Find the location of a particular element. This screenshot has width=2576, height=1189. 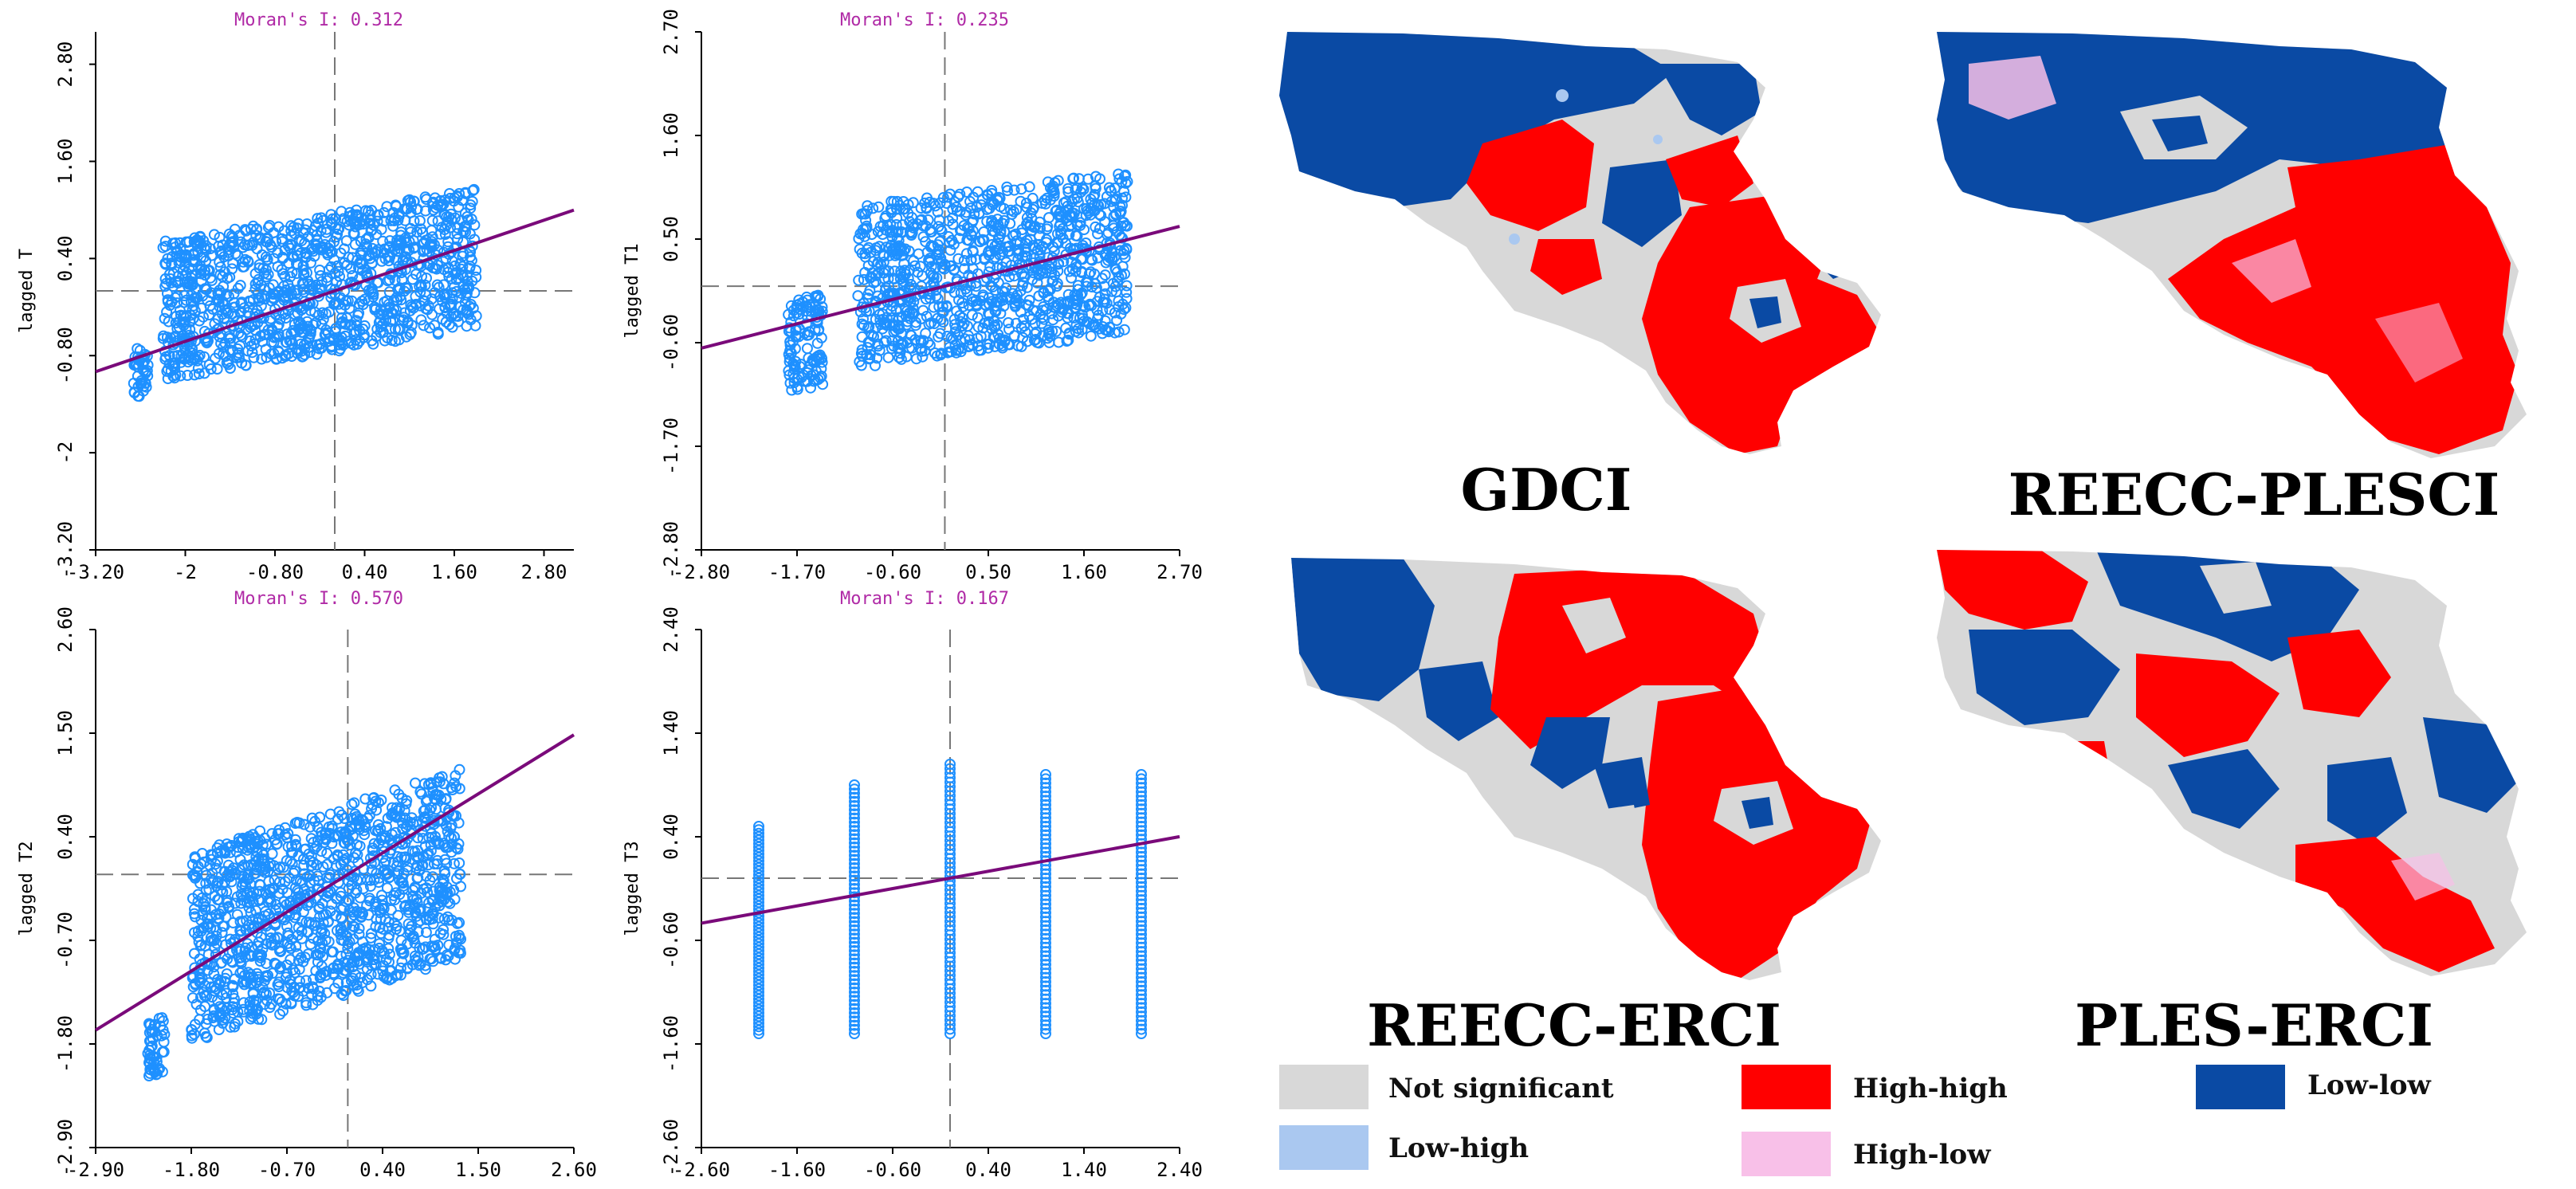

legend-swatch-not-significant is located at coordinates (1323, 1087).